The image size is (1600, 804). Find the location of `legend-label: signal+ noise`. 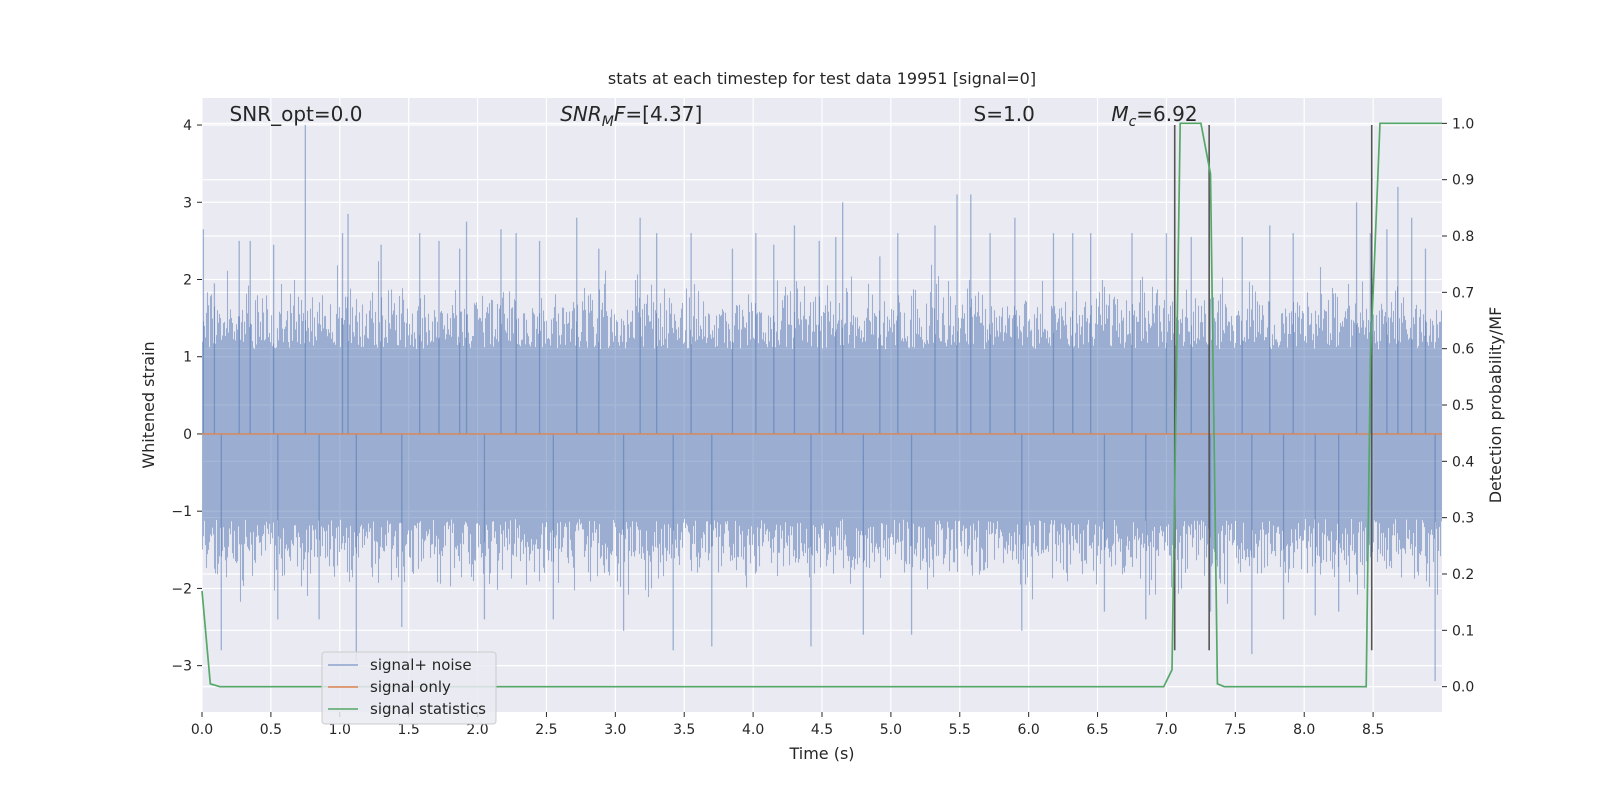

legend-label: signal+ noise is located at coordinates (421, 665).